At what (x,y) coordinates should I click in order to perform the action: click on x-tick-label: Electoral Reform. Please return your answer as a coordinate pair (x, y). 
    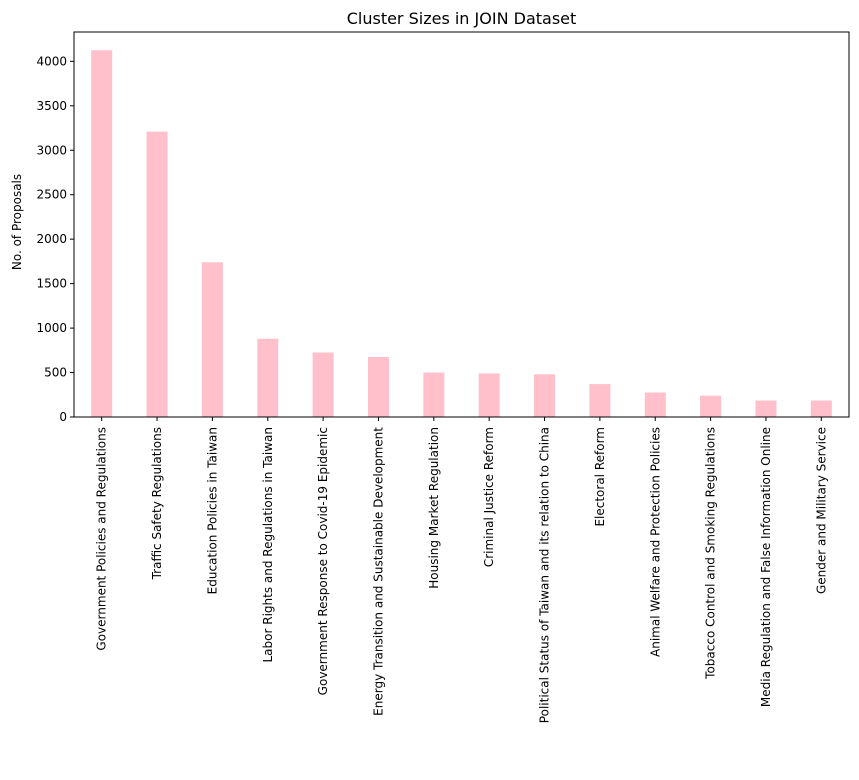
    Looking at the image, I should click on (600, 477).